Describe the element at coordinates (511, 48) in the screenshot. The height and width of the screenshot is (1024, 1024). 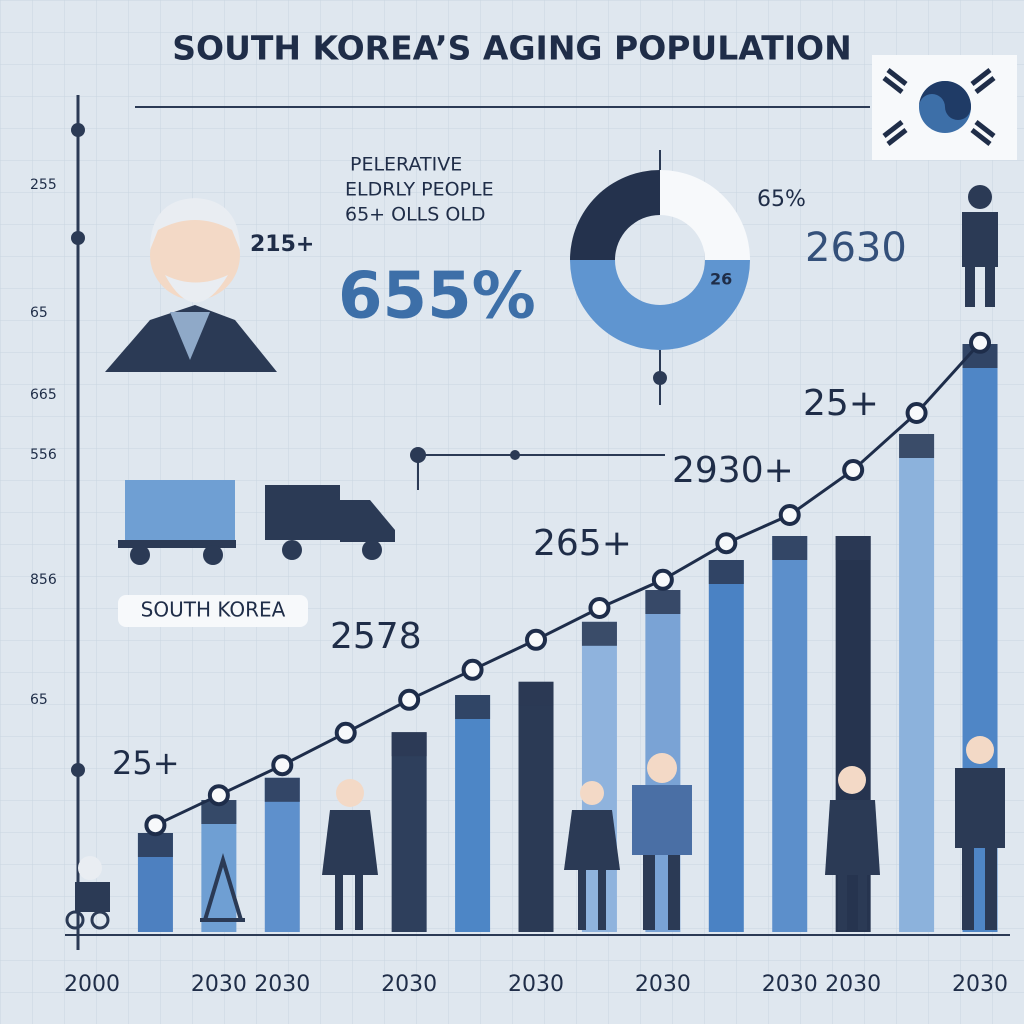
I see `chart-title: SOUTH KOREA’S AGING POPULATION` at that location.